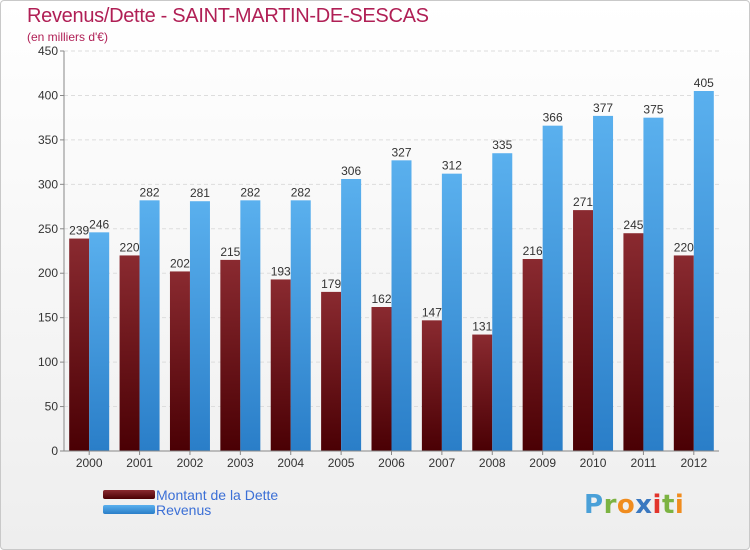 The image size is (750, 550). Describe the element at coordinates (442, 463) in the screenshot. I see `x-tick-label: 2007` at that location.